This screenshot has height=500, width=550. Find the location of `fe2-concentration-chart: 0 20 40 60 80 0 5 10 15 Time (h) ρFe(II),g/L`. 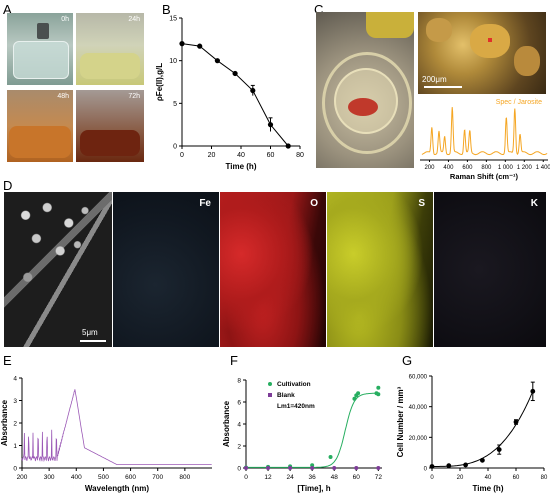

fe2-concentration-chart: 0 20 40 60 80 0 5 10 15 Time (h) ρFe(II),g/L is located at coordinates (229, 94).